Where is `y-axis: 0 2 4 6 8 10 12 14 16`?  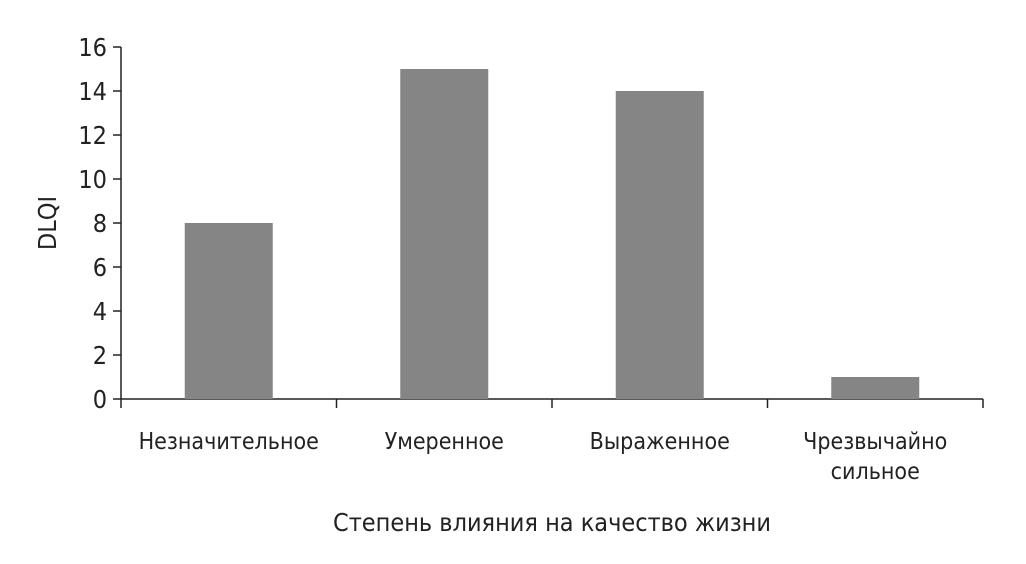
y-axis: 0 2 4 6 8 10 12 14 16 is located at coordinates (100, 223).